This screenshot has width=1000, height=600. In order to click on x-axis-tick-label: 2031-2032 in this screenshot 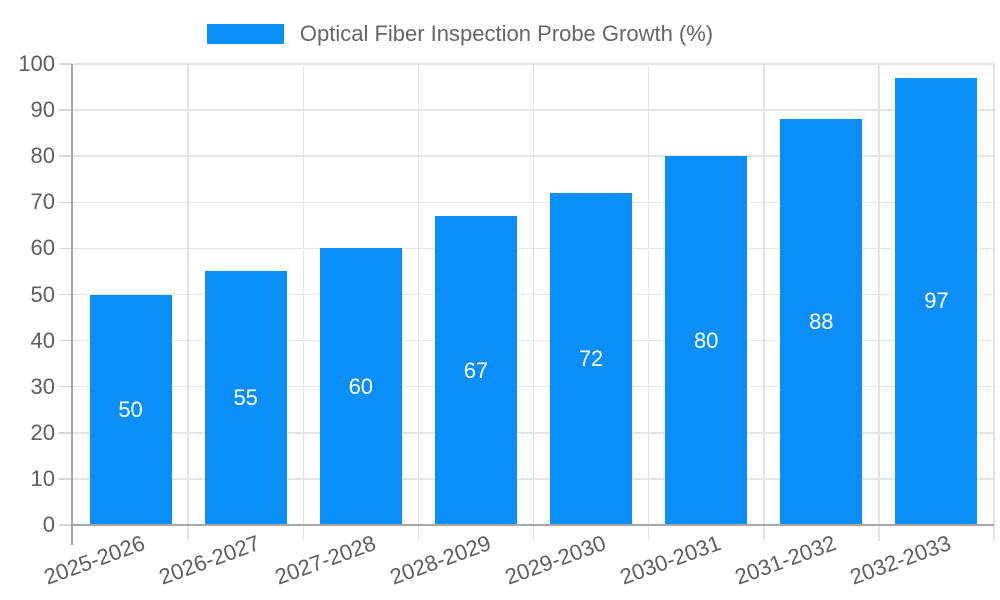, I will do `click(785, 560)`.